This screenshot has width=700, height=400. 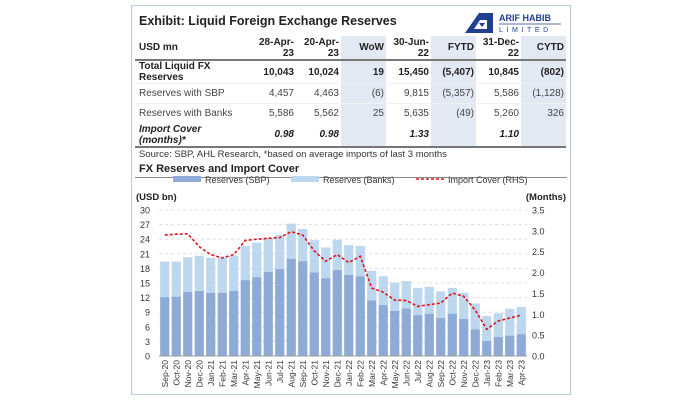 What do you see at coordinates (408, 93) in the screenshot?
I see `table-cell: 9,815` at bounding box center [408, 93].